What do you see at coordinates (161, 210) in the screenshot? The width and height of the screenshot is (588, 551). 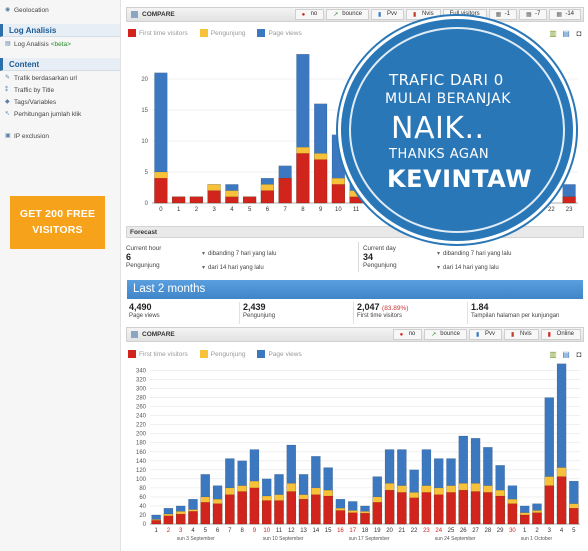 I see `x-tick-label: 0` at bounding box center [161, 210].